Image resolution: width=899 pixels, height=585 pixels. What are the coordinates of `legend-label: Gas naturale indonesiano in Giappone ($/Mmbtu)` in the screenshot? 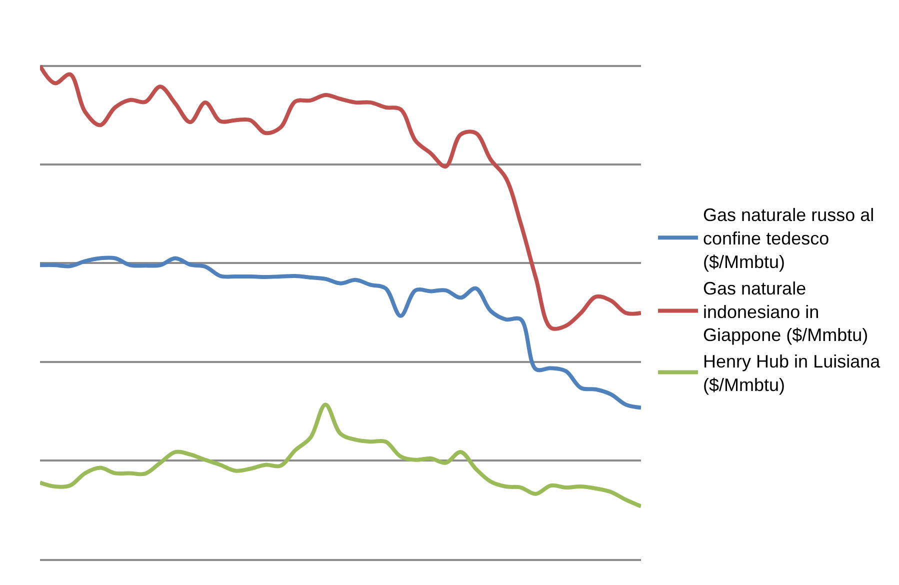 It's located at (785, 312).